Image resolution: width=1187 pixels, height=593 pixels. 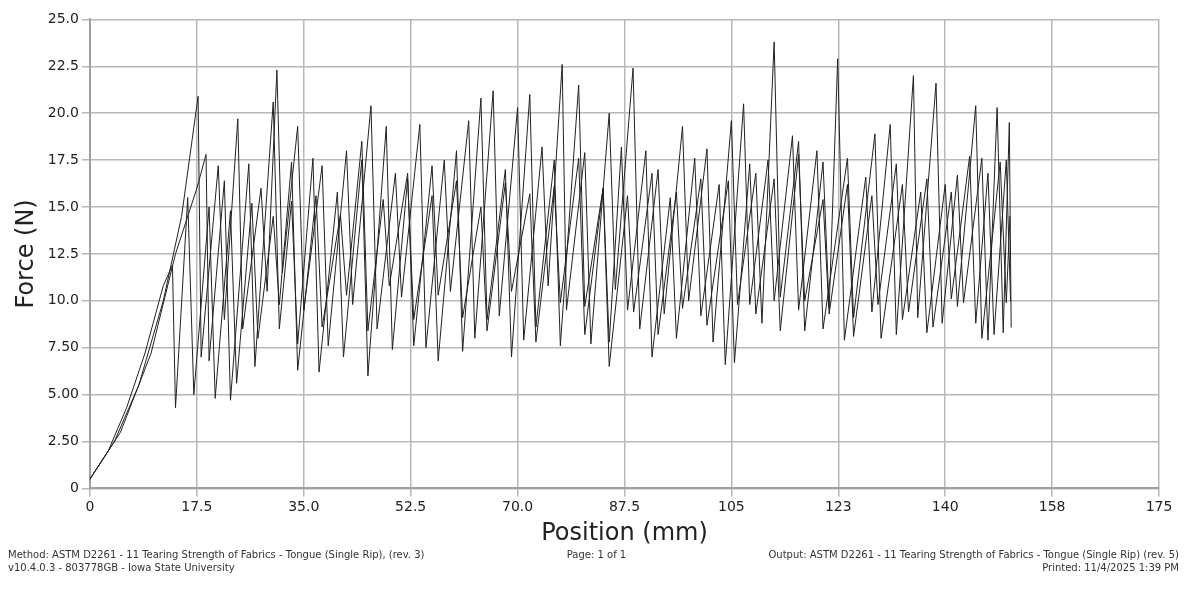 I want to click on text: Page: 1 of 1, so click(x=596, y=554).